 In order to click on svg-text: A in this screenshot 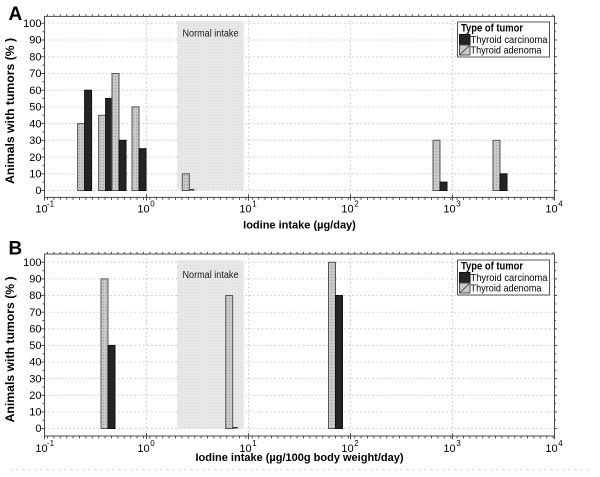, I will do `click(16, 14)`.